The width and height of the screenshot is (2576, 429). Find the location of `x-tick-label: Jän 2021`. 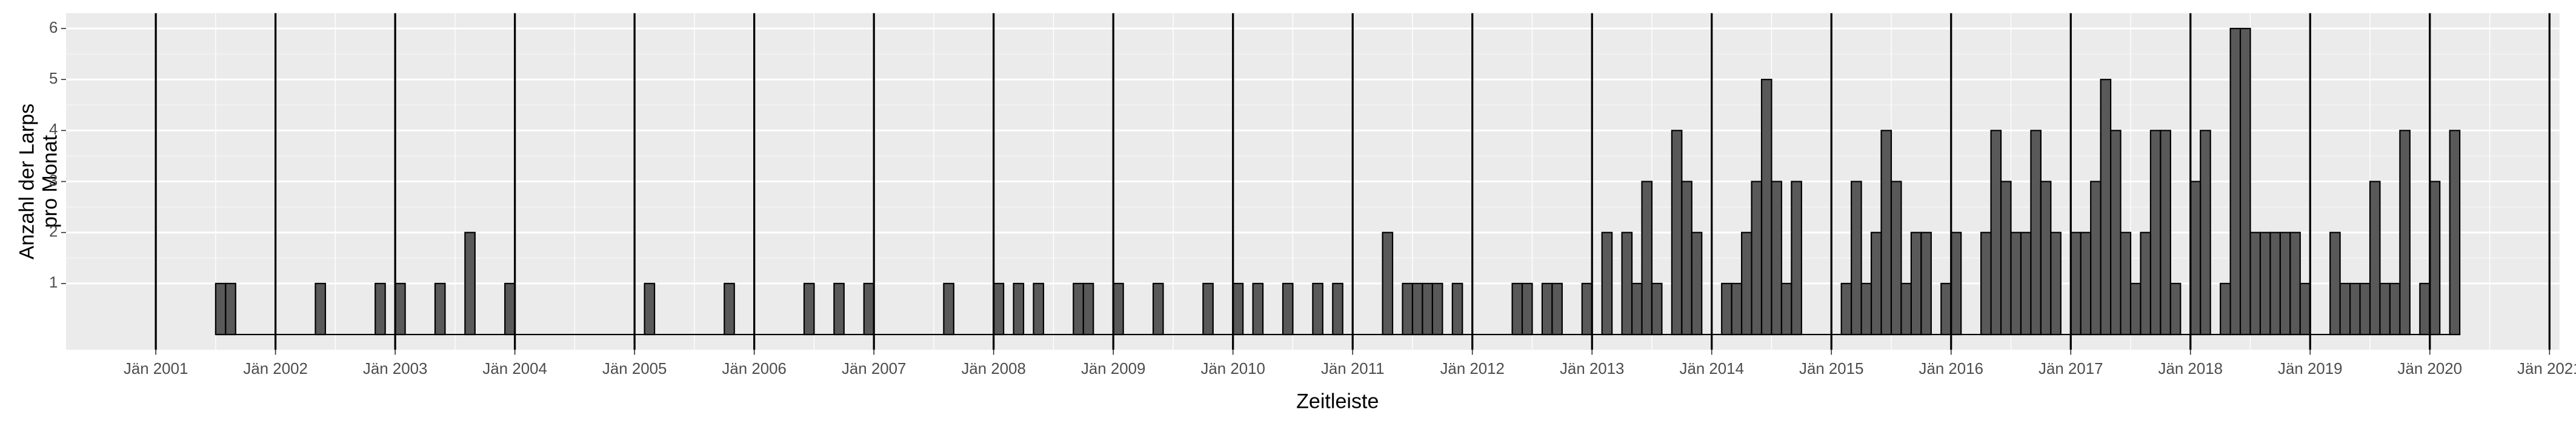

x-tick-label: Jän 2021 is located at coordinates (2546, 369).